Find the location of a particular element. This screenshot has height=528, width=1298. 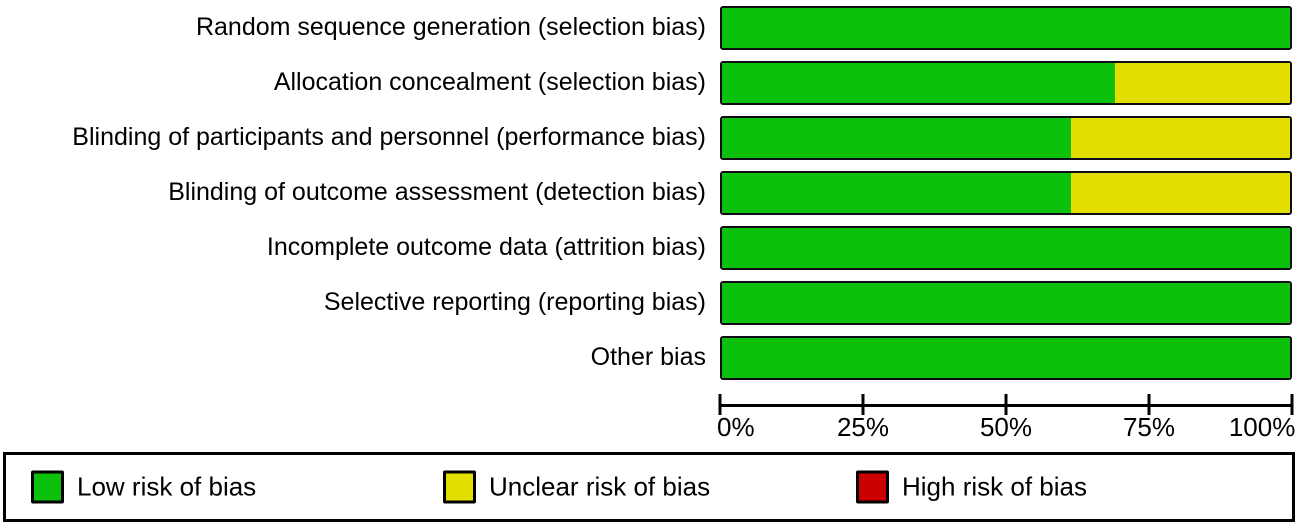

legend-item-unclear: Unclear risk of bias is located at coordinates (577, 487).